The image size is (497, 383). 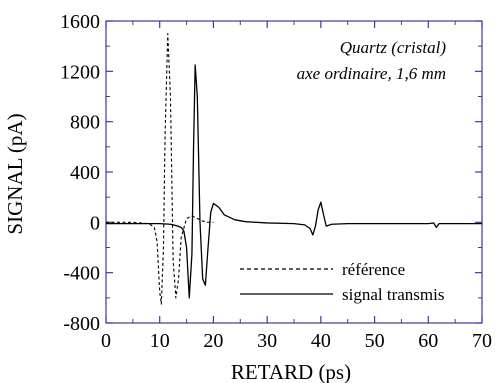 I want to click on x-tick-label: 10, so click(x=160, y=341).